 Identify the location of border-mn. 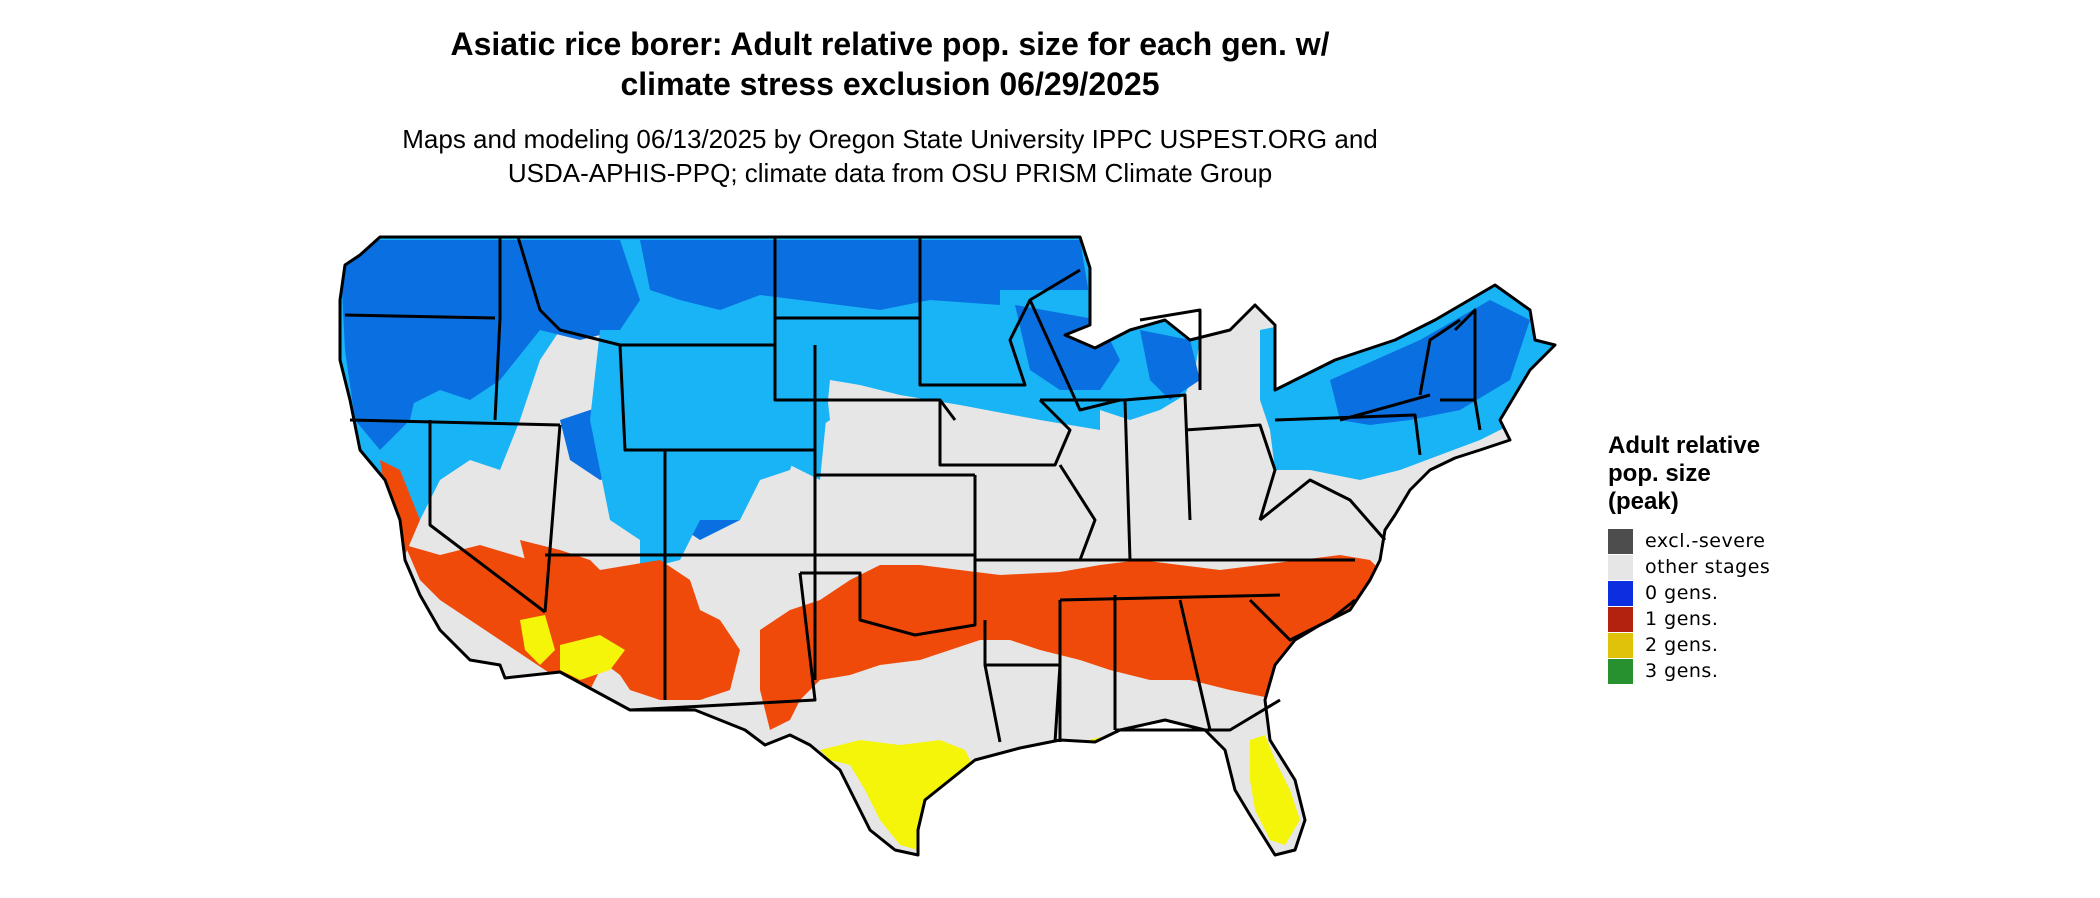
(999, 312).